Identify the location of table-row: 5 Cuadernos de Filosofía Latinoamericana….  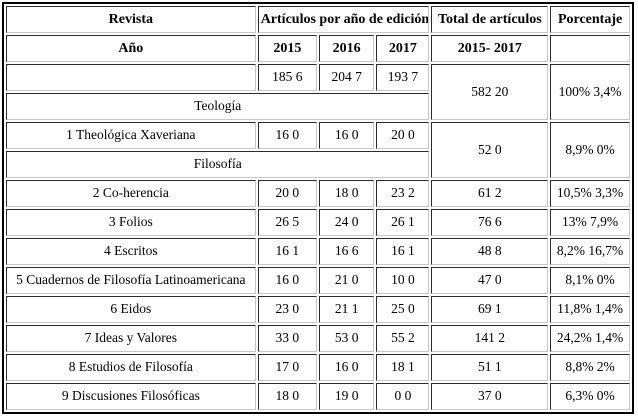
(318, 280).